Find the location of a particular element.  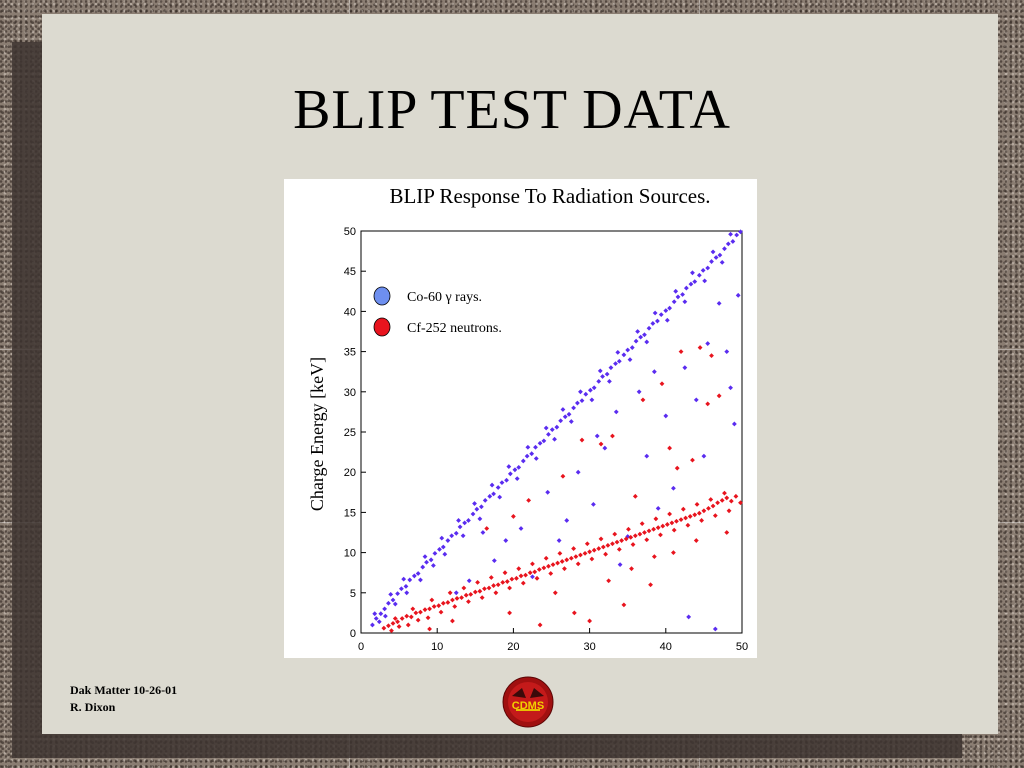

footer-date: Dak Matter 10-26-01 is located at coordinates (124, 690).